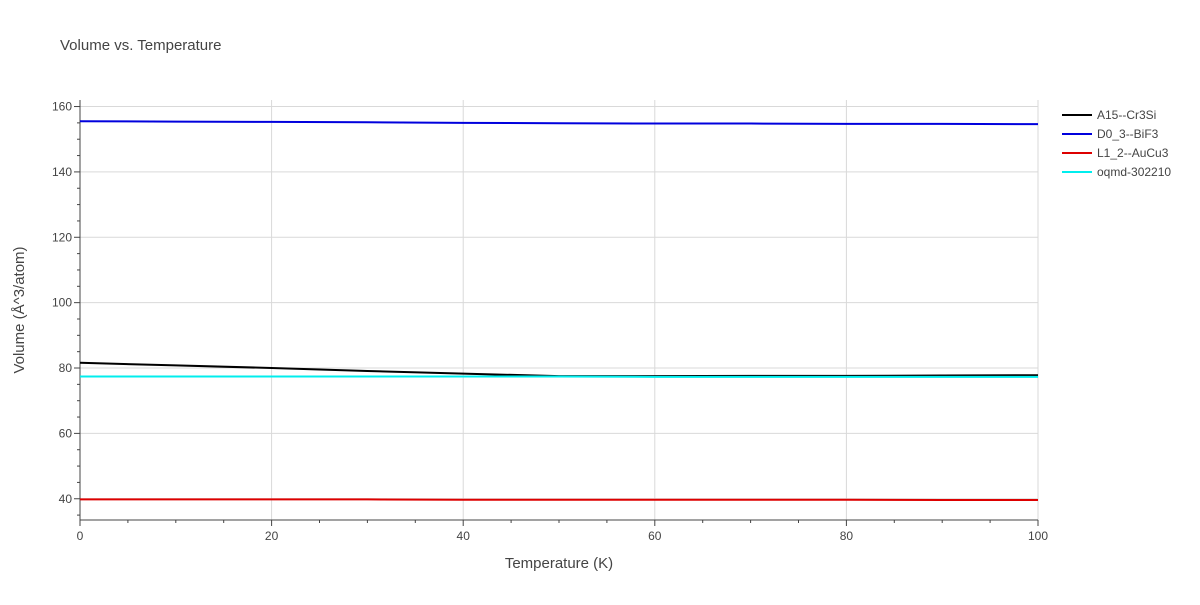  I want to click on legend-item: L1_2--AuCu3, so click(1115, 153).